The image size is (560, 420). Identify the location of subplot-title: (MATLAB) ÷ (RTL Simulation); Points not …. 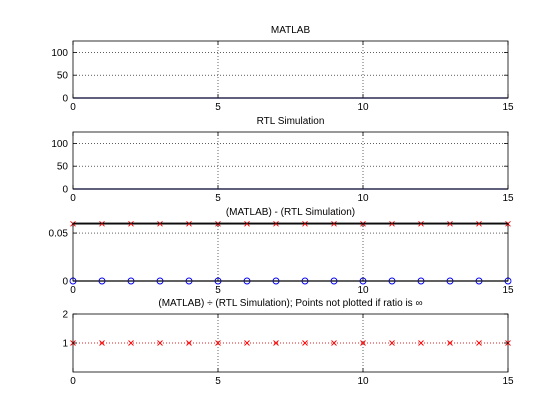
(290, 303).